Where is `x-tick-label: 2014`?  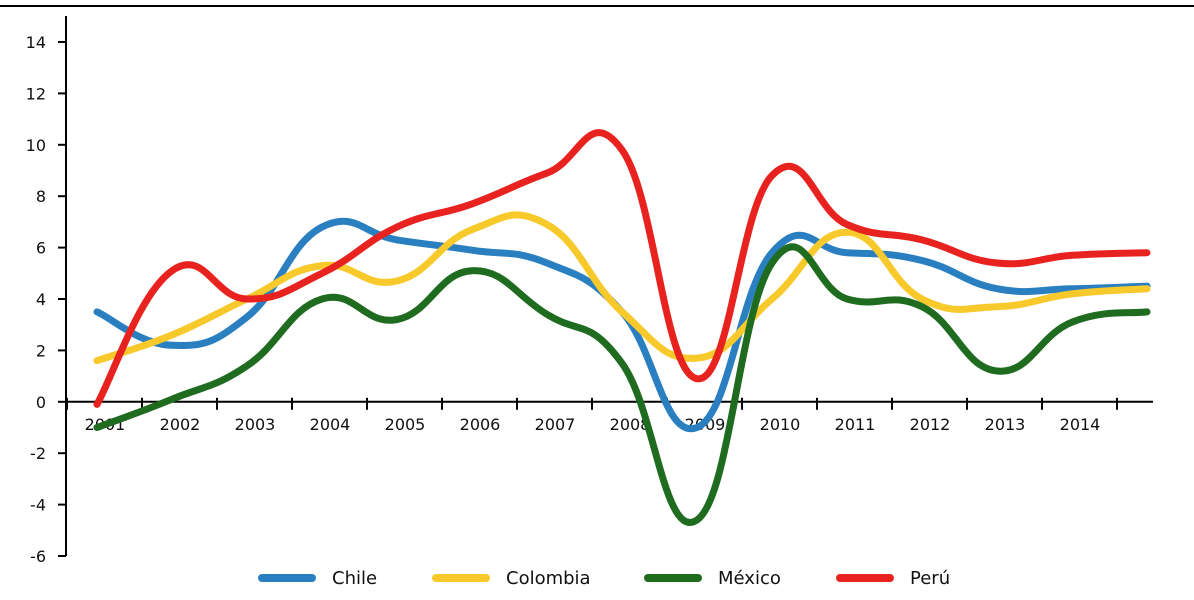 x-tick-label: 2014 is located at coordinates (1080, 424).